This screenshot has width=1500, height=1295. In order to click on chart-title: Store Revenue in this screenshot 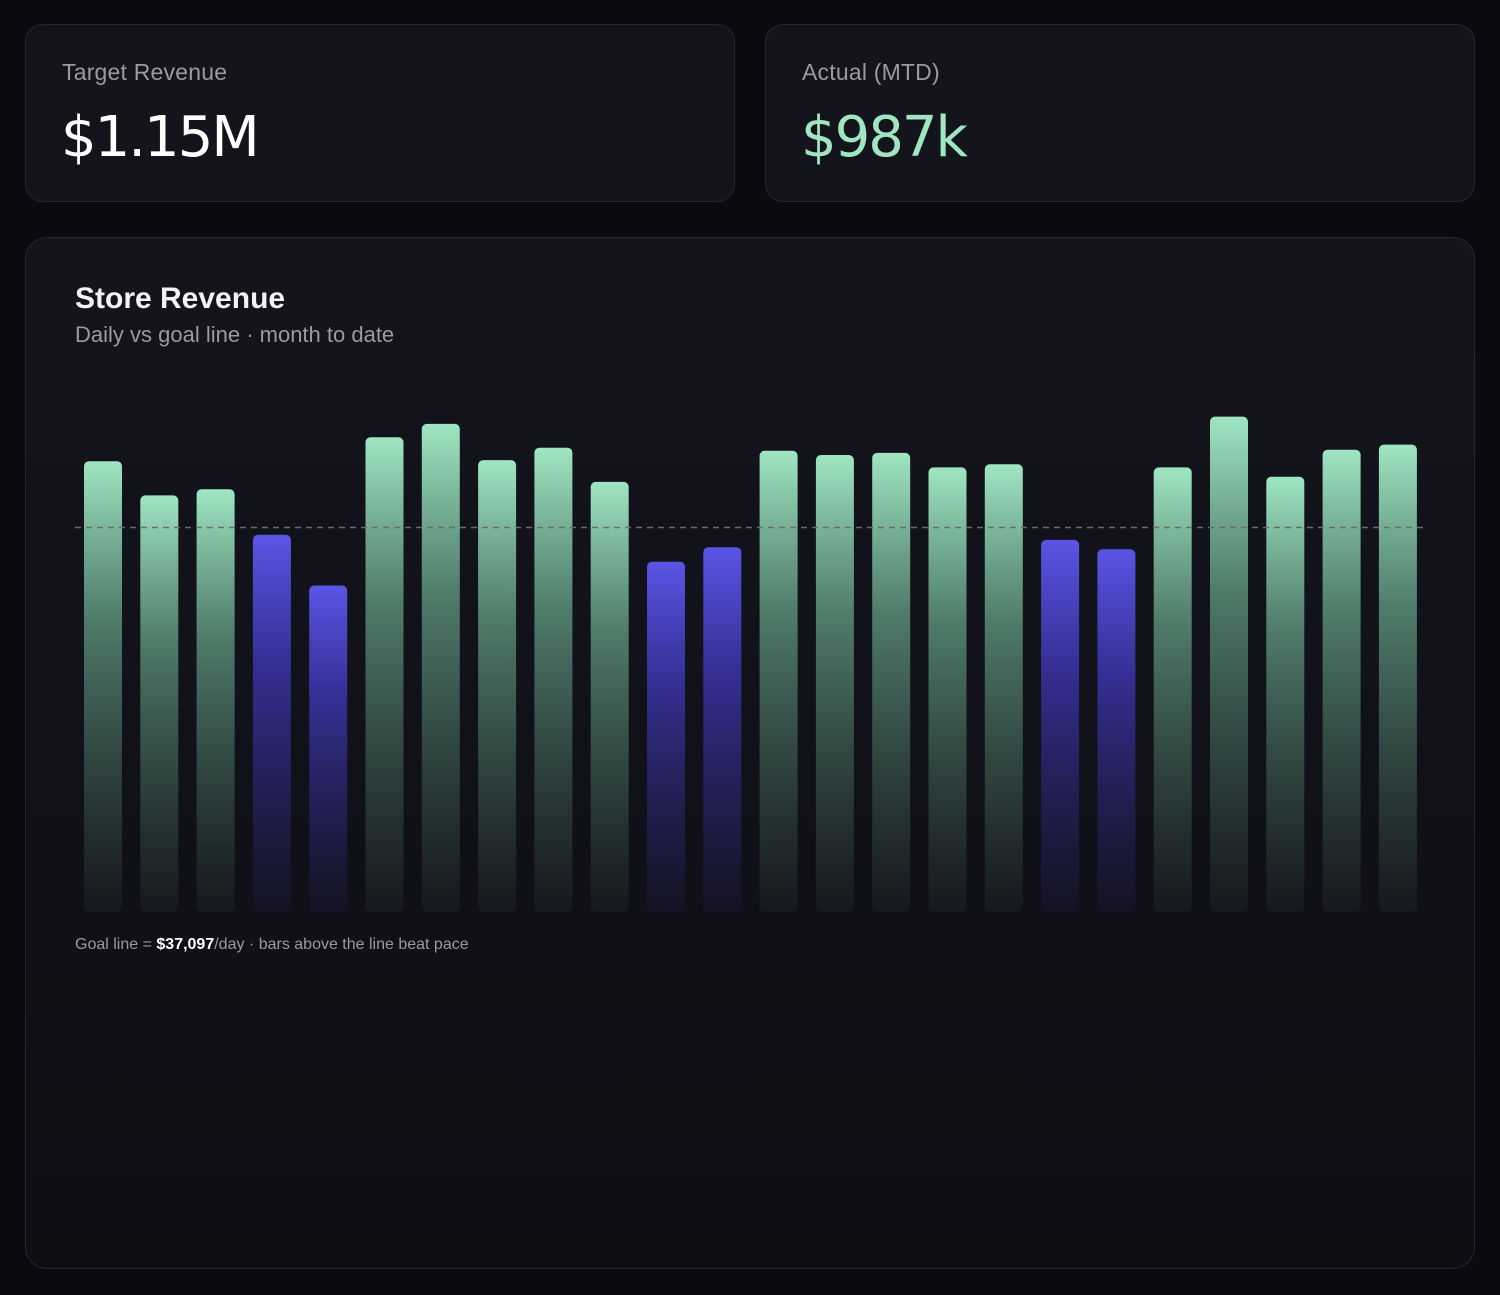, I will do `click(180, 298)`.